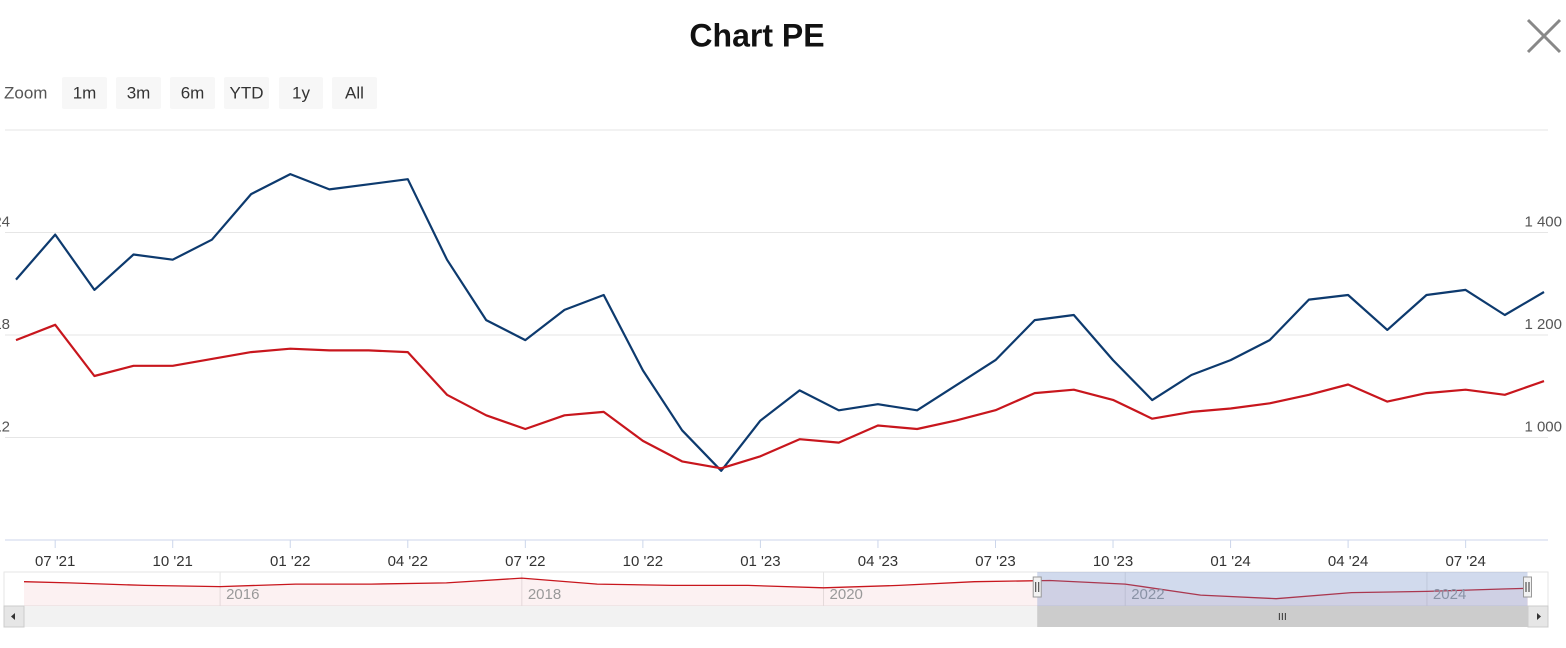 Image resolution: width=1566 pixels, height=648 pixels. Describe the element at coordinates (525, 561) in the screenshot. I see `x-tick-label: 07 '22` at that location.